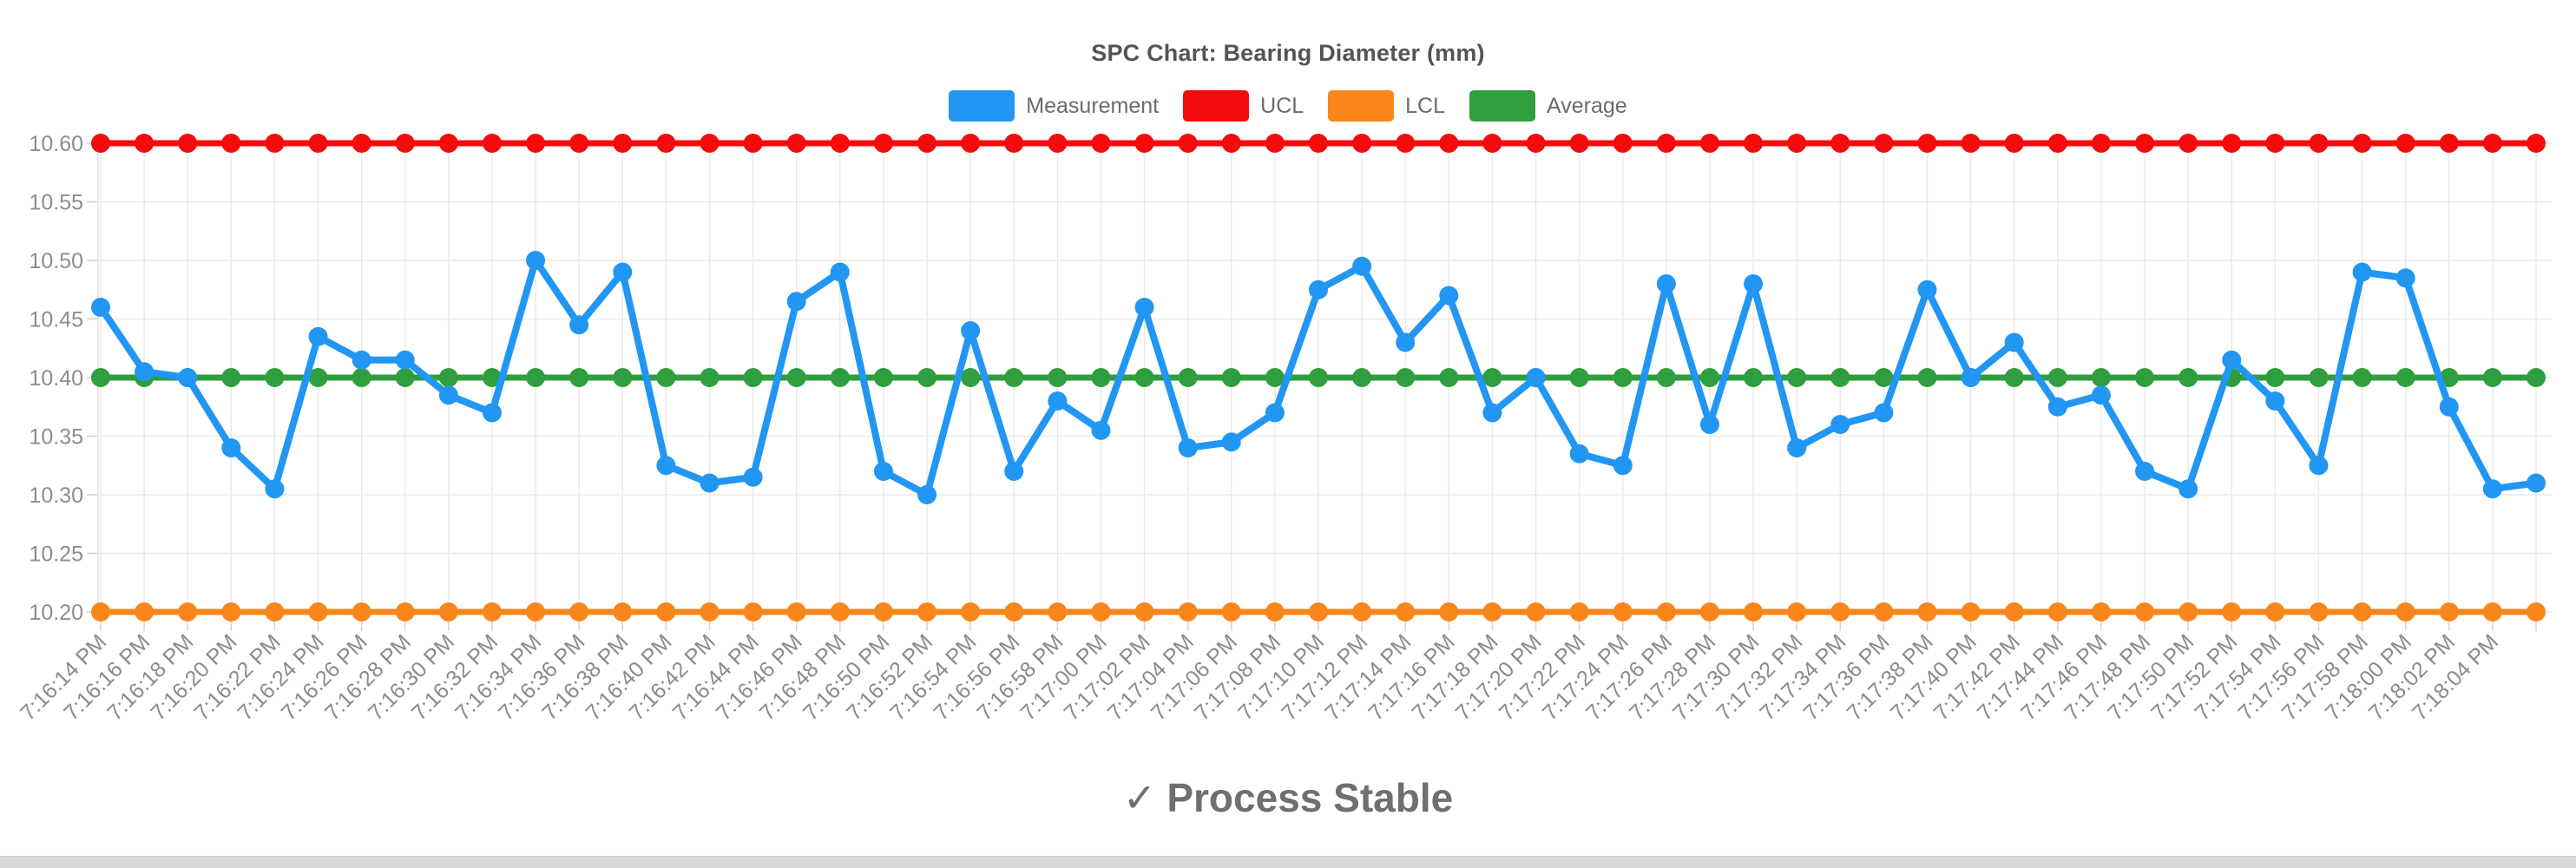 This screenshot has height=868, width=2576. I want to click on legend-swatch-lcl, so click(1362, 106).